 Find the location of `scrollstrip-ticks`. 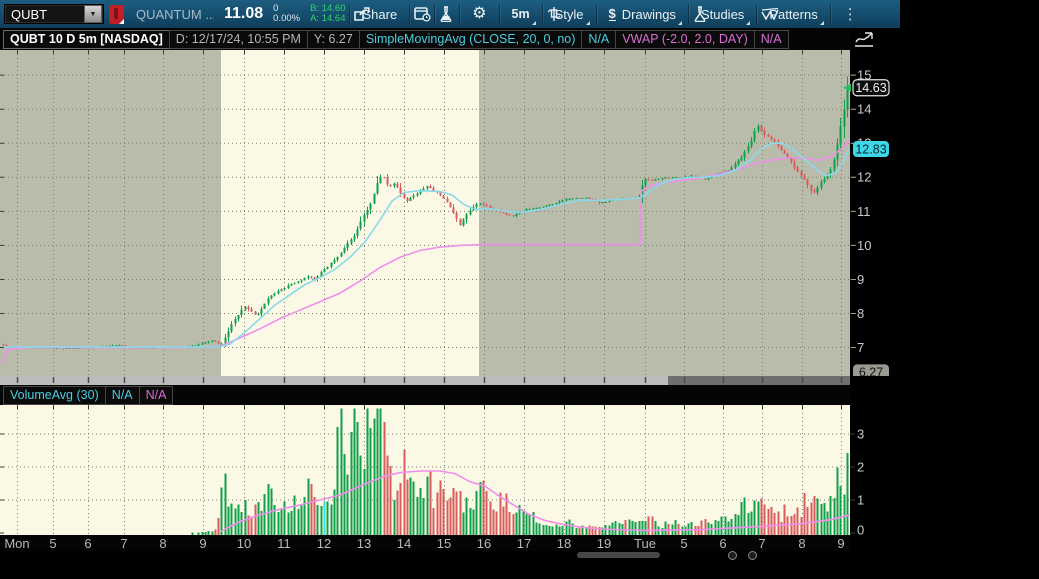

scrollstrip-ticks is located at coordinates (429, 380).